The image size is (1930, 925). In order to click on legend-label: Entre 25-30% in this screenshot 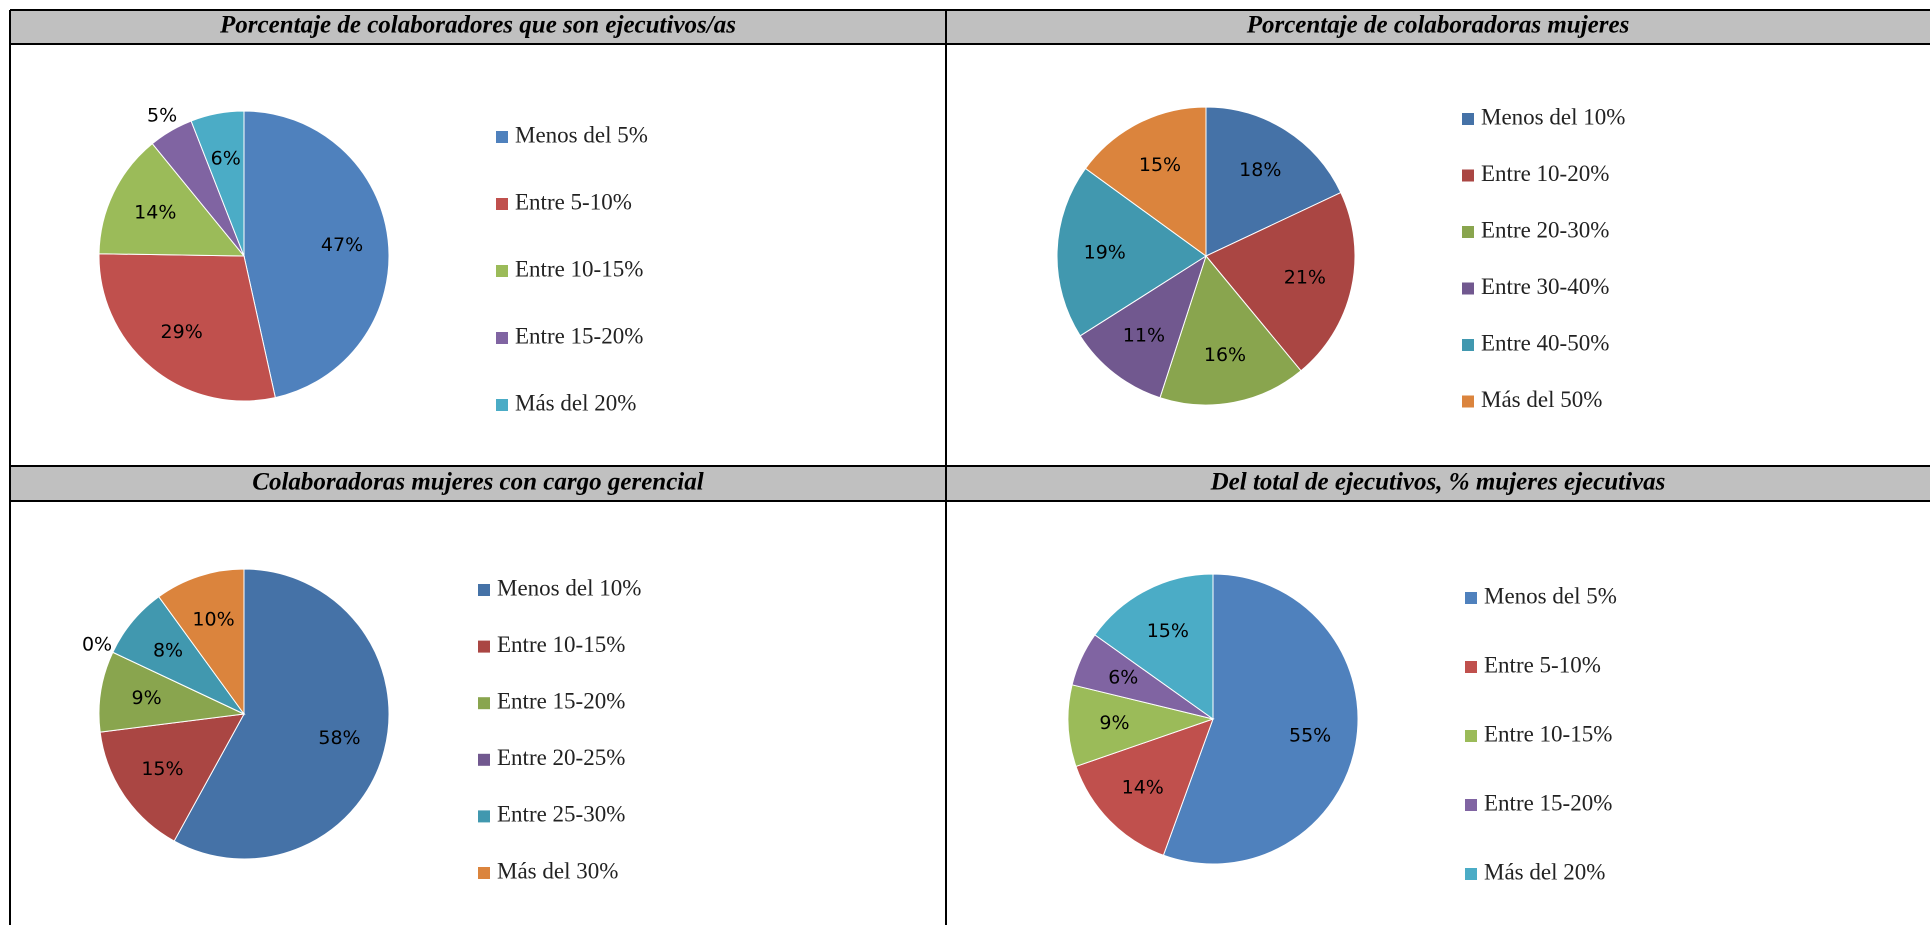, I will do `click(561, 814)`.